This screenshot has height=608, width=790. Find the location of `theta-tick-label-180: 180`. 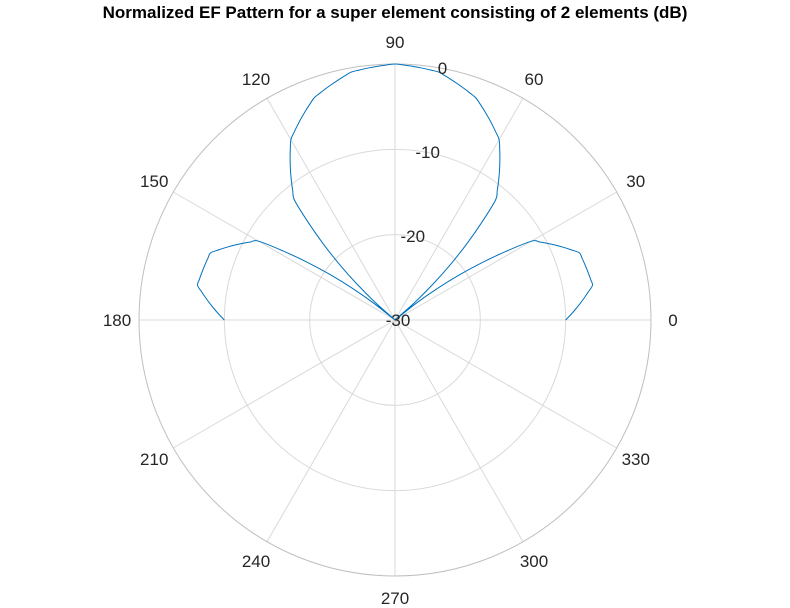

theta-tick-label-180: 180 is located at coordinates (117, 320).